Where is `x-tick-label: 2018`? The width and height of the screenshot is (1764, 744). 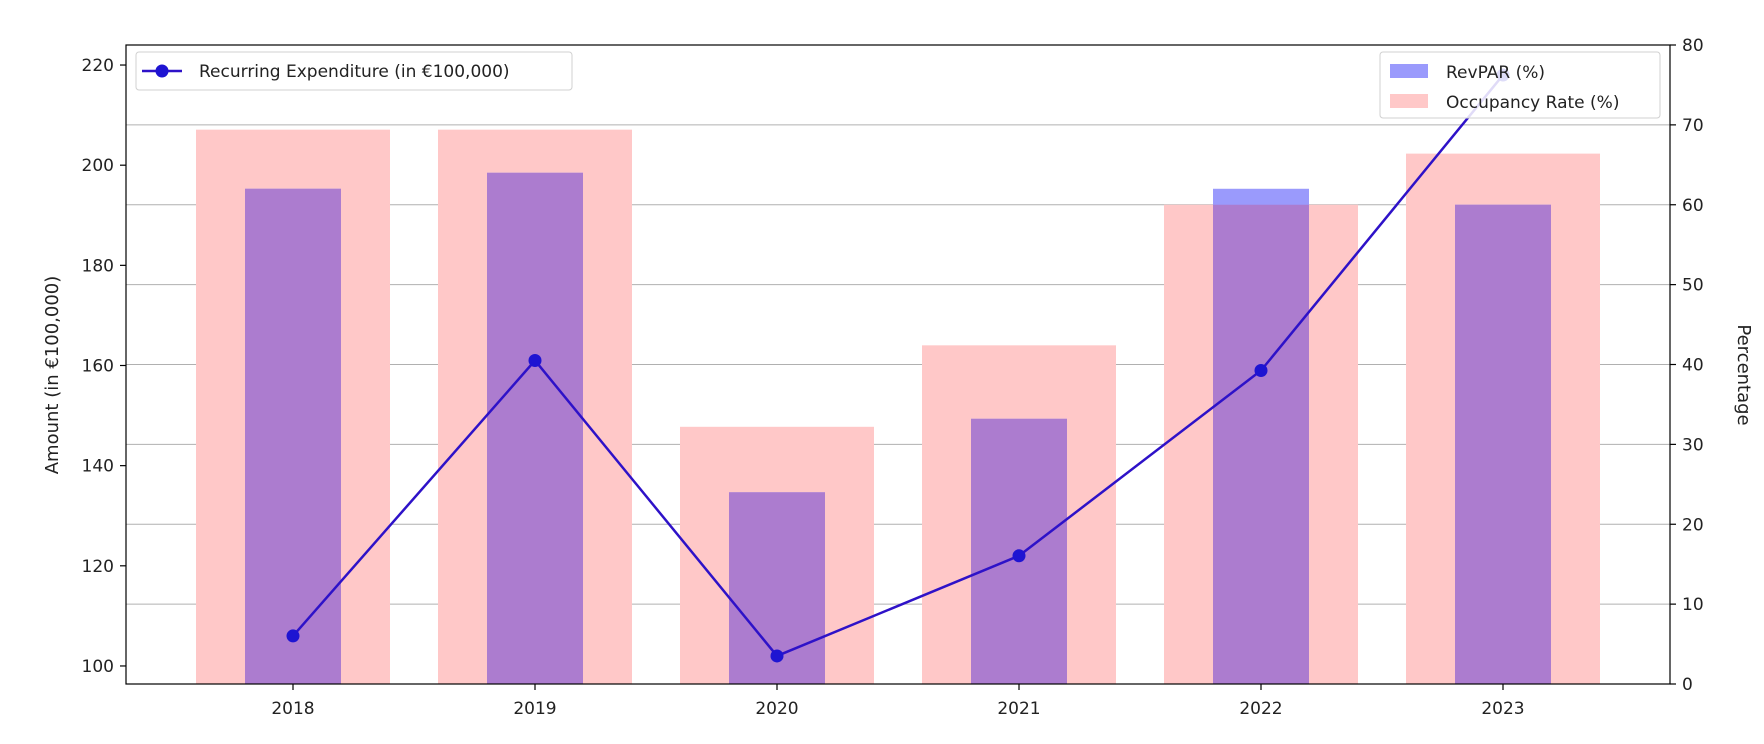 x-tick-label: 2018 is located at coordinates (292, 709).